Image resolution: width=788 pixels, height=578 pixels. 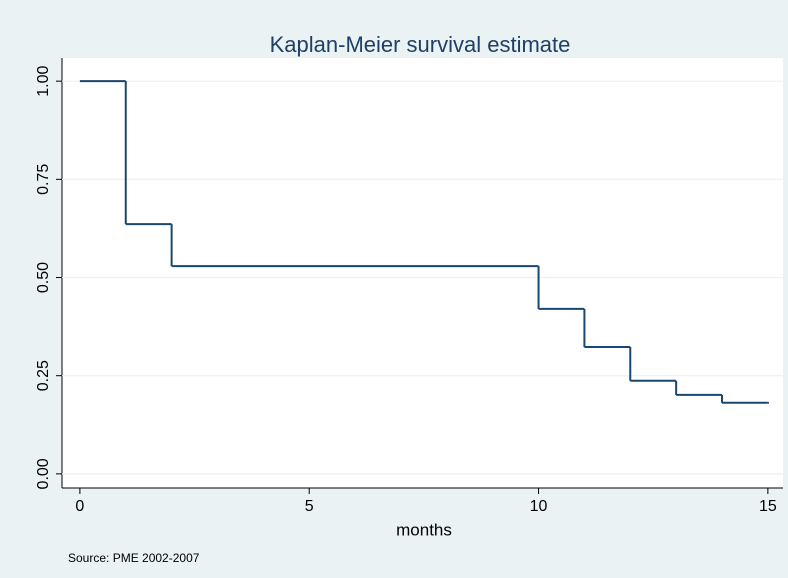 I want to click on x-tick-label: 15, so click(x=768, y=506).